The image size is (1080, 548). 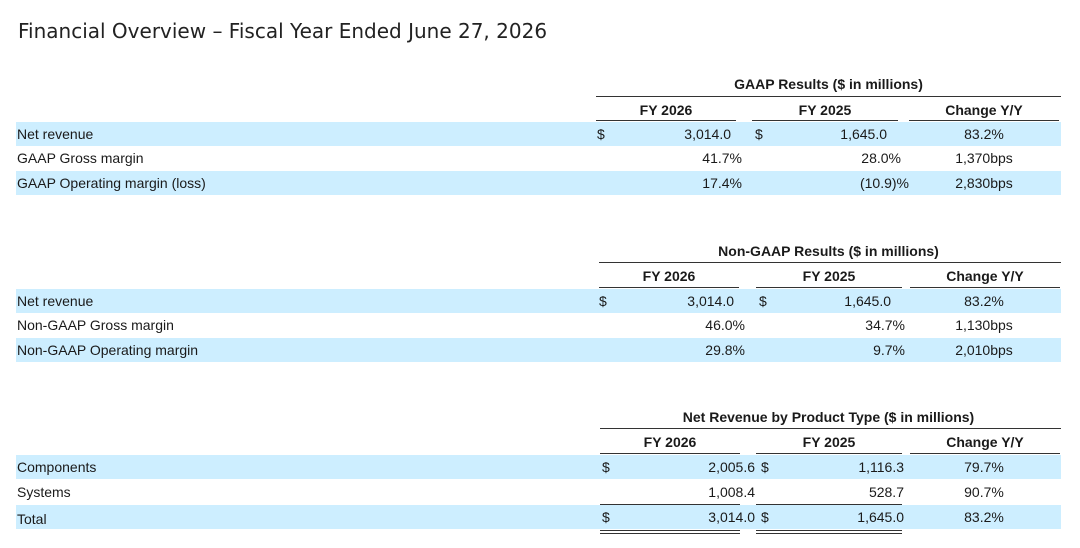 What do you see at coordinates (731, 492) in the screenshot?
I see `fy2026-value: 1,008.4` at bounding box center [731, 492].